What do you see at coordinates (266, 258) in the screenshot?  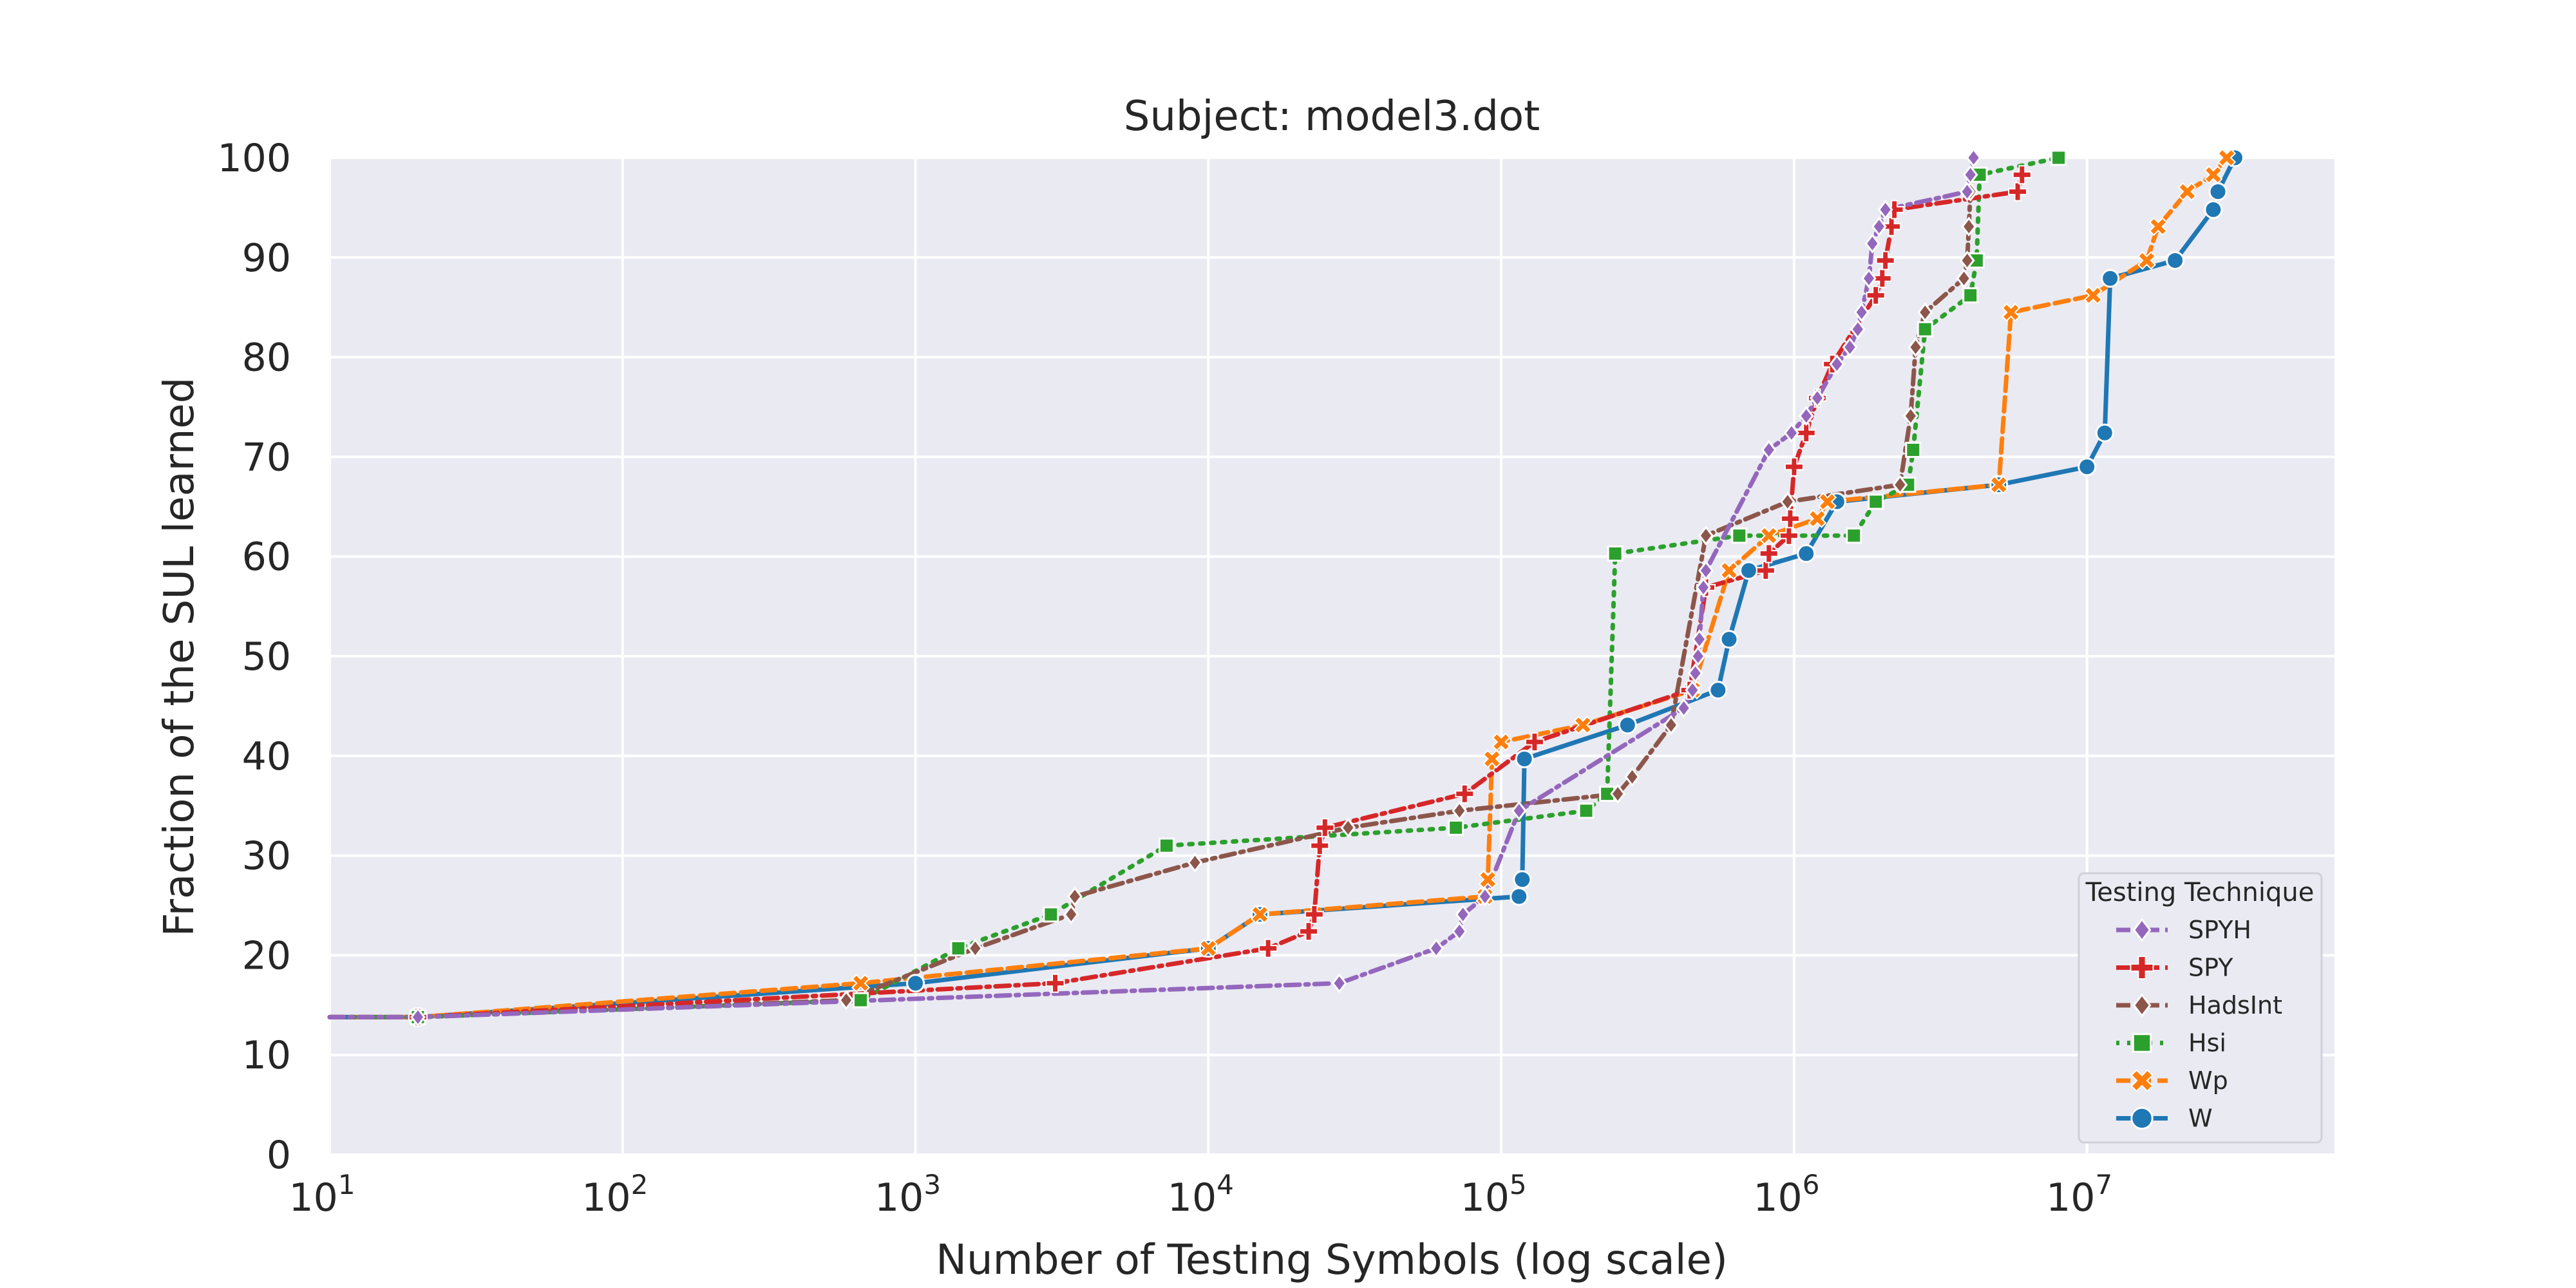 I see `y-tick-label: 90` at bounding box center [266, 258].